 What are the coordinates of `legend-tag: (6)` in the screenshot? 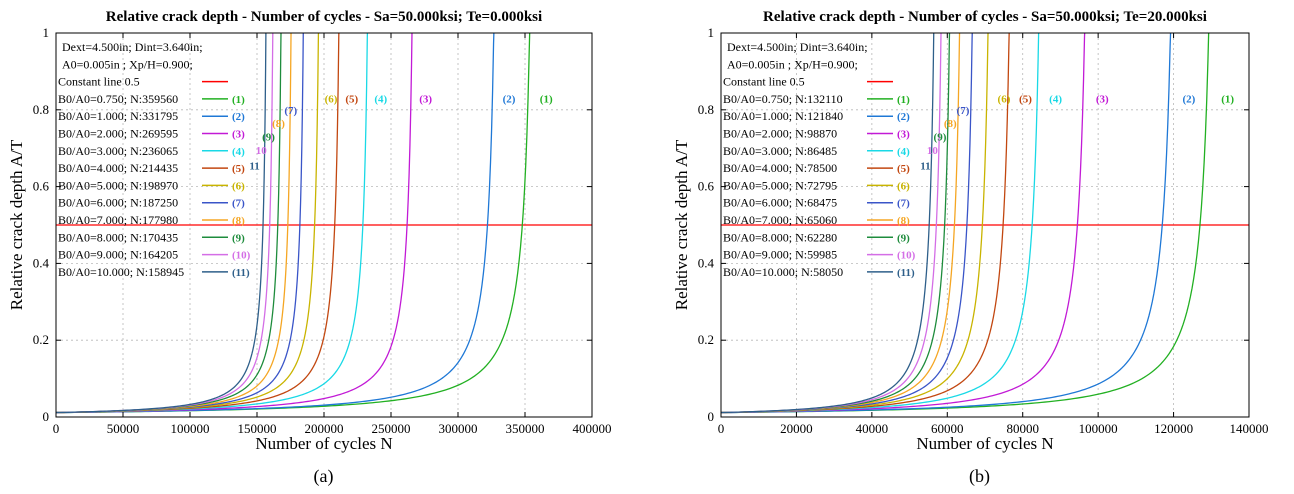 It's located at (238, 186).